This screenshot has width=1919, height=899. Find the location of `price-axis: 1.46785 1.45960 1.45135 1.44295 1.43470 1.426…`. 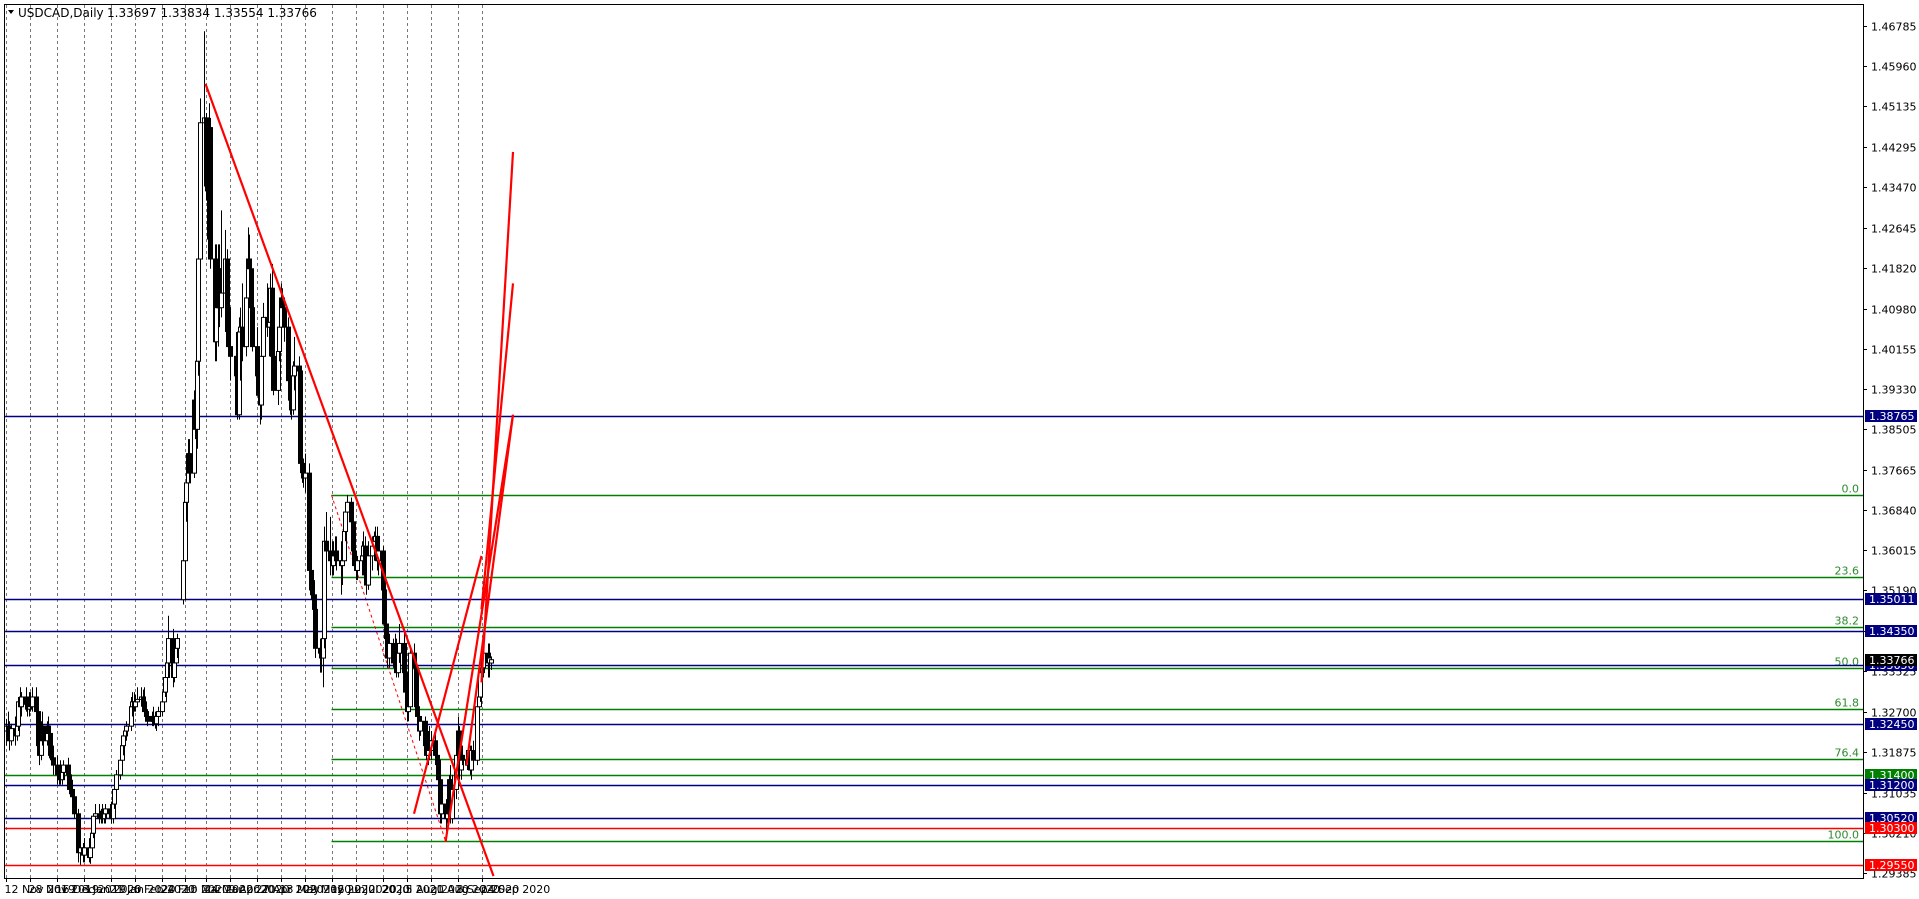

price-axis: 1.46785 1.45960 1.45135 1.44295 1.43470 1.426… is located at coordinates (1890, 451).